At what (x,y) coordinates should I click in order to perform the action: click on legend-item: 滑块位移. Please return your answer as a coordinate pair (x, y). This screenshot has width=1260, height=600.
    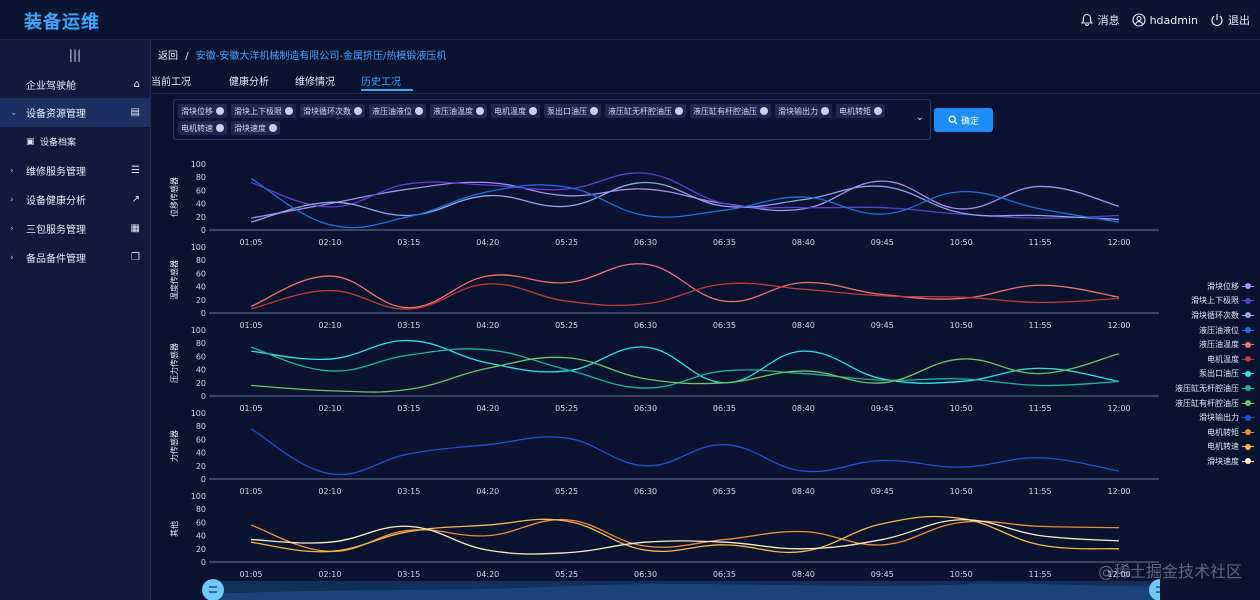
    Looking at the image, I should click on (1210, 286).